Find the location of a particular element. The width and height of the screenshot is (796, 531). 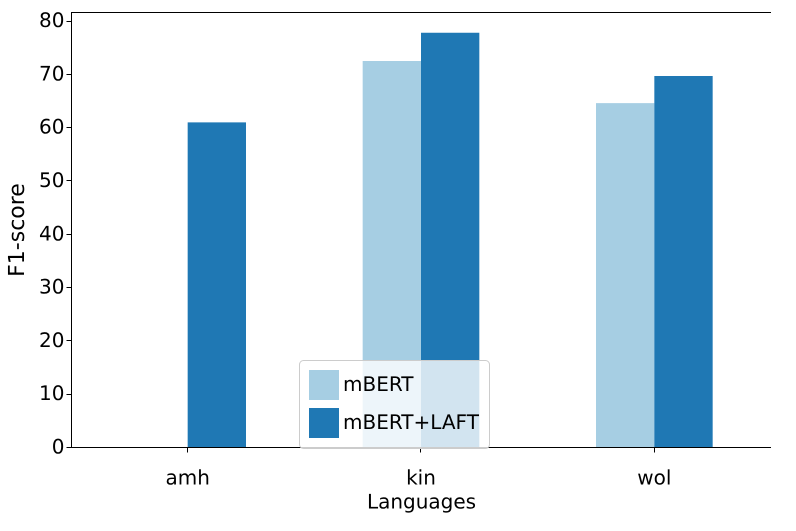

x-tick-label: kin is located at coordinates (421, 478).